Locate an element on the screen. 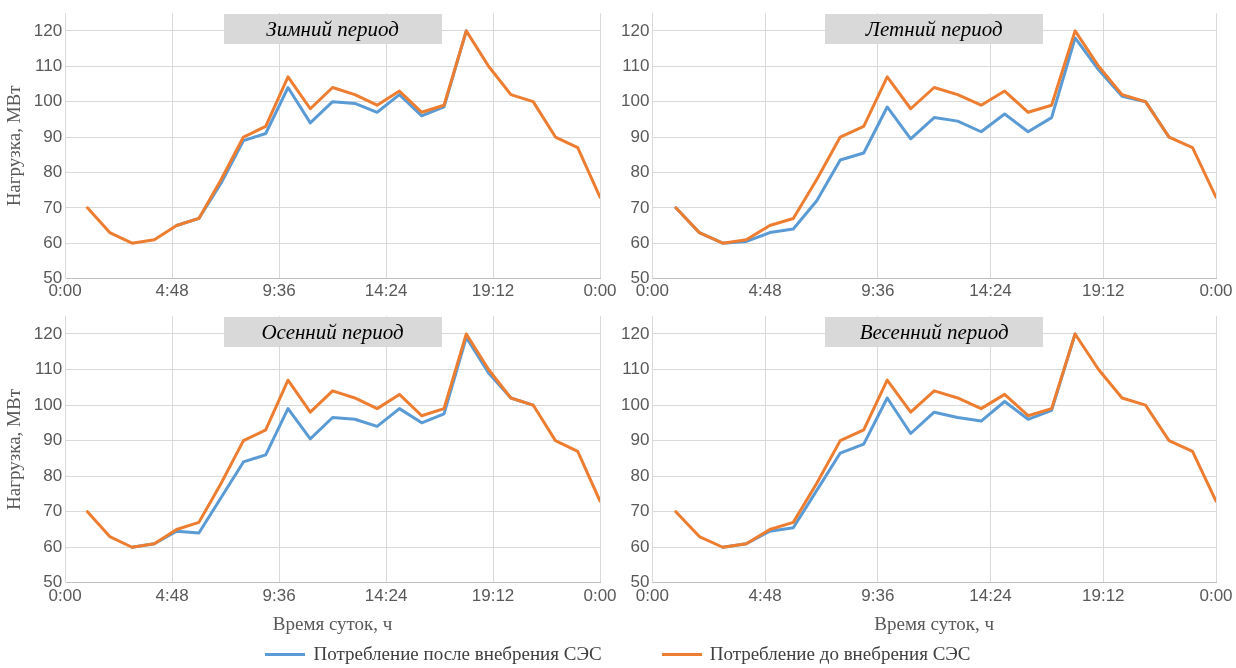 This screenshot has width=1236, height=668. label-box: Осенний период is located at coordinates (332, 332).